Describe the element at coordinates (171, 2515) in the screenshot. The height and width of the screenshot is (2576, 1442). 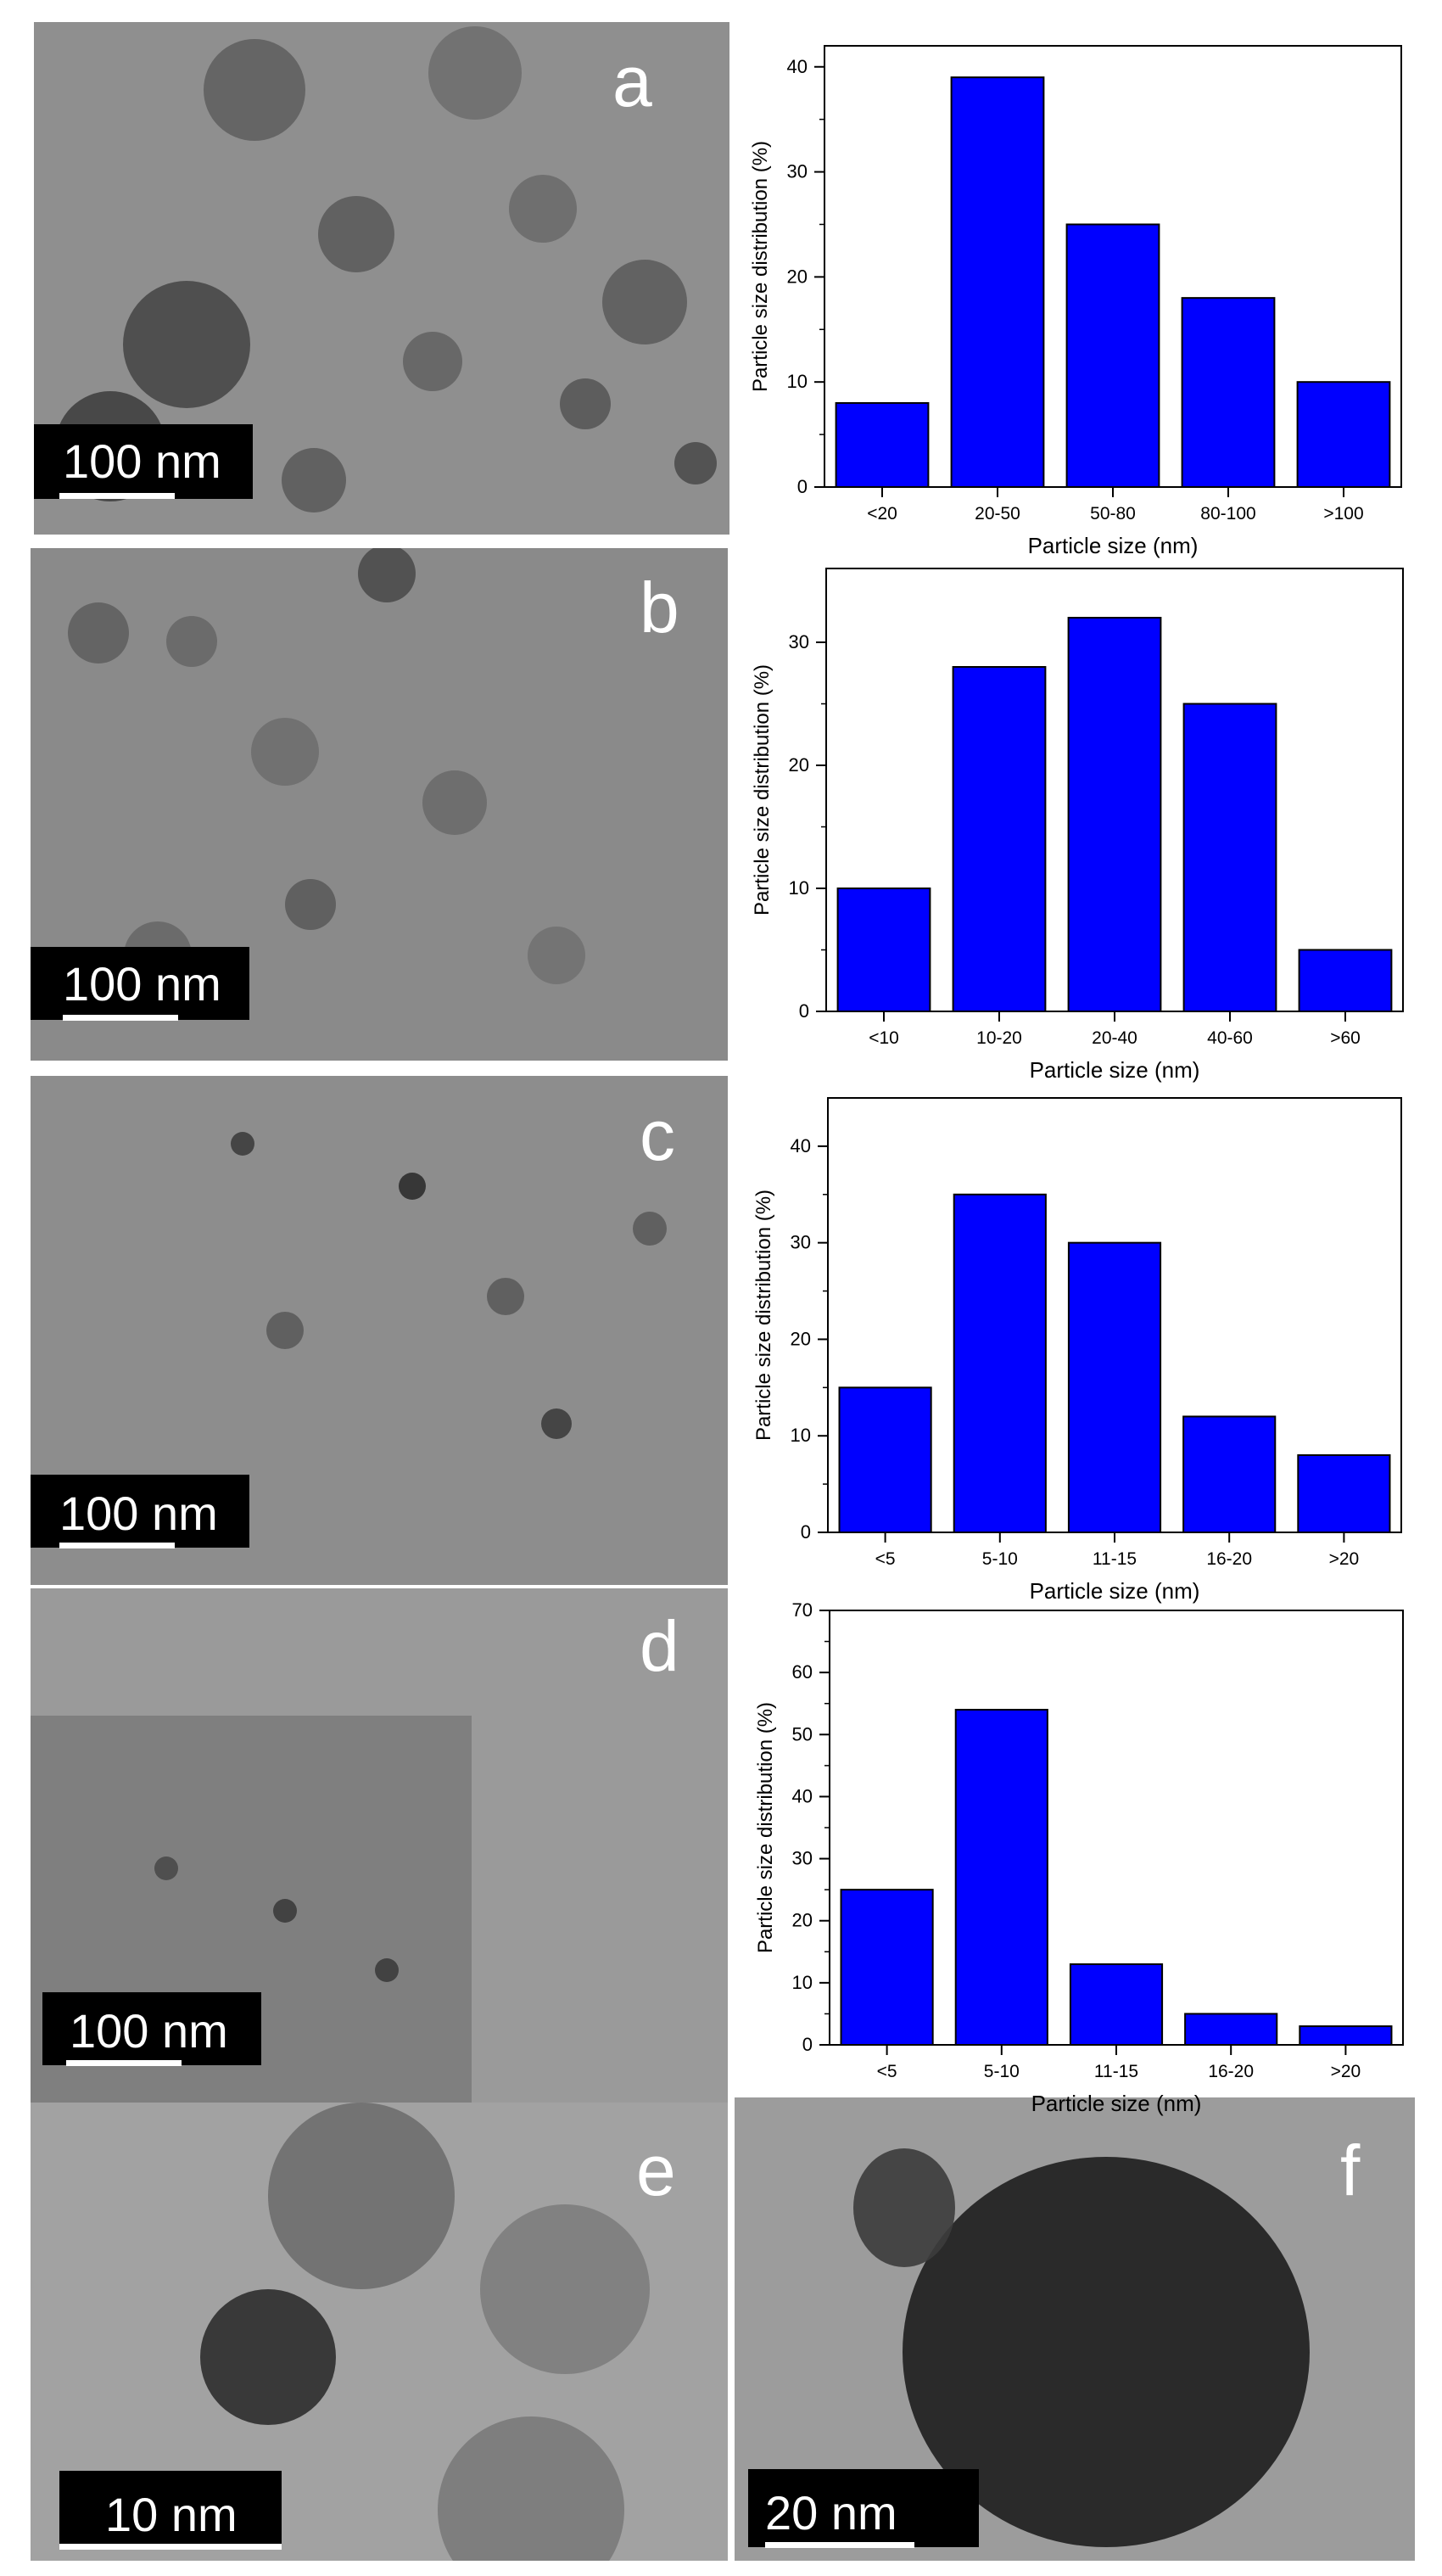
I see `scale-label-e: 10 nm` at that location.